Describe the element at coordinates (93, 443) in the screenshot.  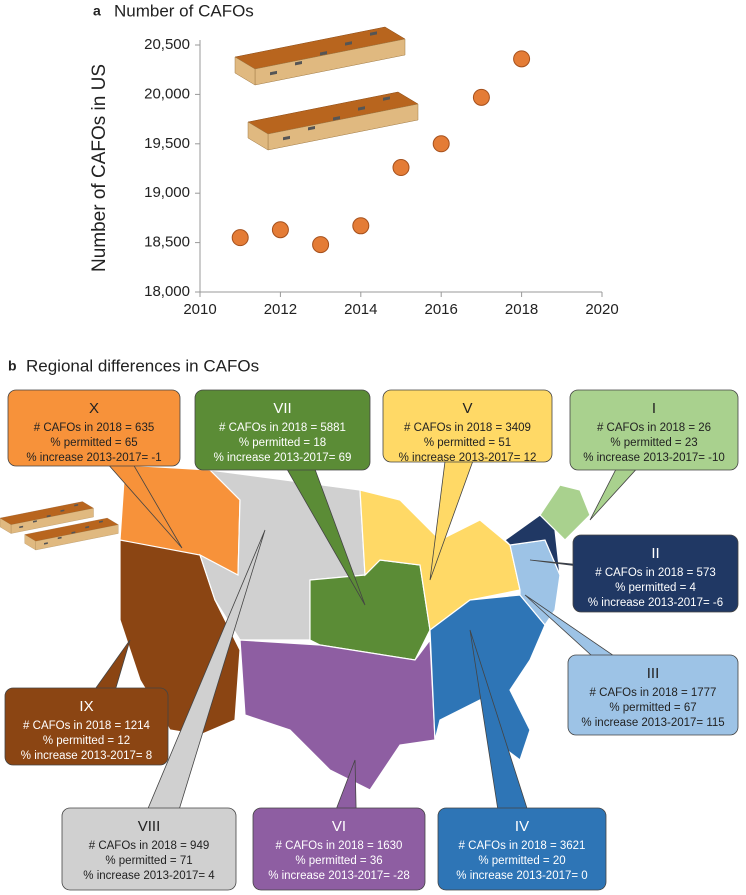
I see `region-stat: % permitted = 65` at that location.